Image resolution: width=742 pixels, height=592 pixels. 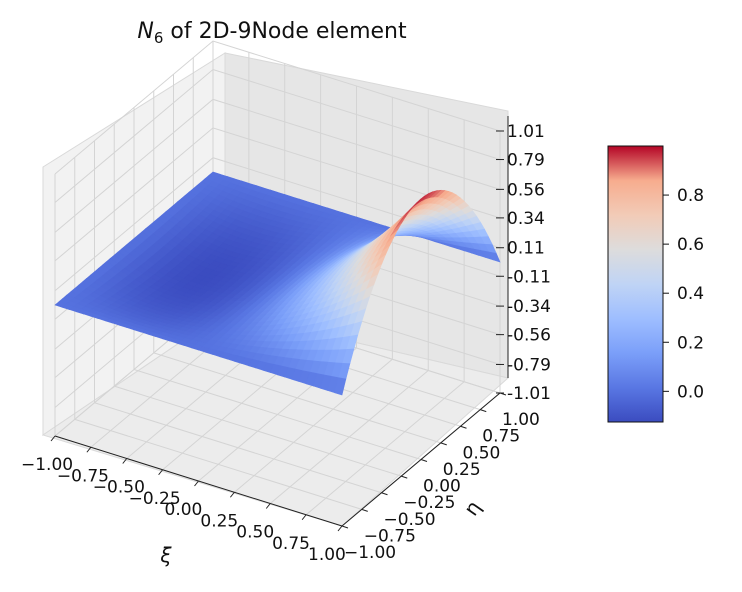 I want to click on y-axis-label: η, so click(x=472, y=508).